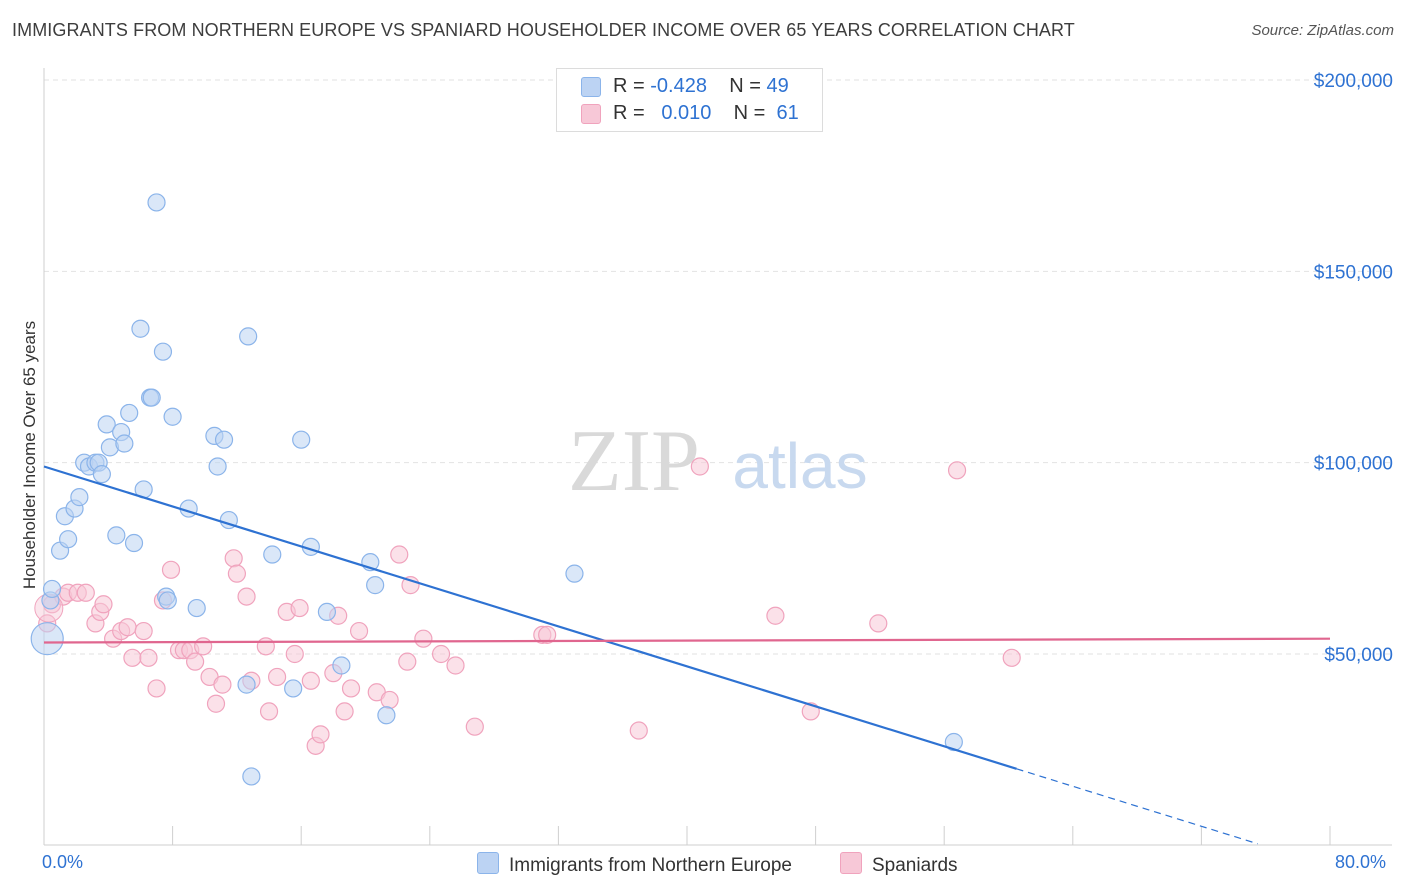 The width and height of the screenshot is (1406, 892). Describe the element at coordinates (686, 113) in the screenshot. I see `legend-r-value: 0.010` at that location.